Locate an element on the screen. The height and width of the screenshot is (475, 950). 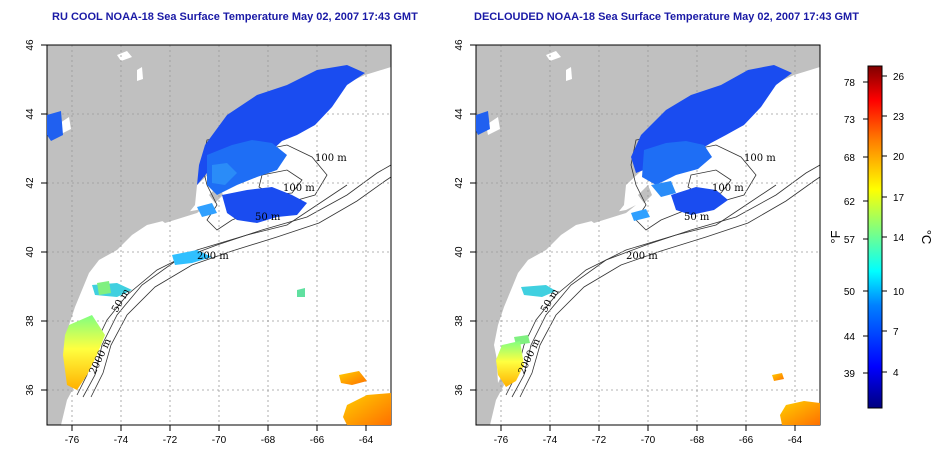
celsius-tick-label: 26 is located at coordinates (899, 77).